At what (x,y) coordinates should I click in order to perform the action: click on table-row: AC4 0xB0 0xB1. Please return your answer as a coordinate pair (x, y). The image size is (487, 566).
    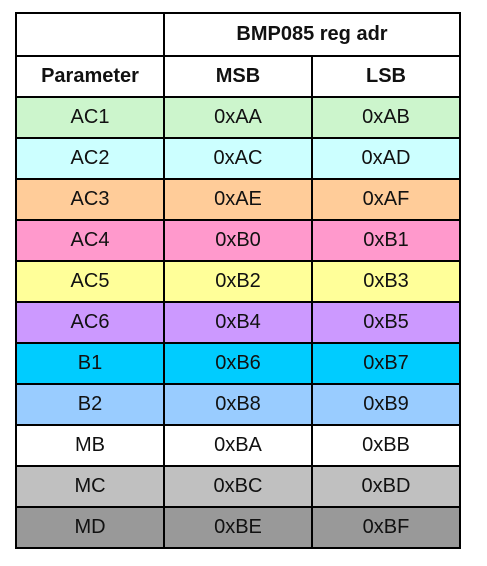
    Looking at the image, I should click on (238, 240).